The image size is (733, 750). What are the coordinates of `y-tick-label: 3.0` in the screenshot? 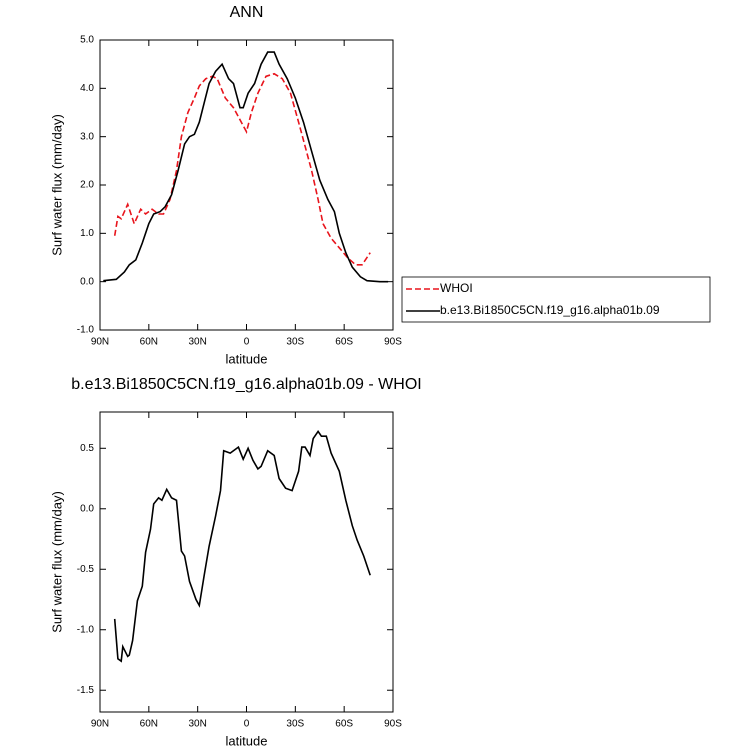 It's located at (87, 136).